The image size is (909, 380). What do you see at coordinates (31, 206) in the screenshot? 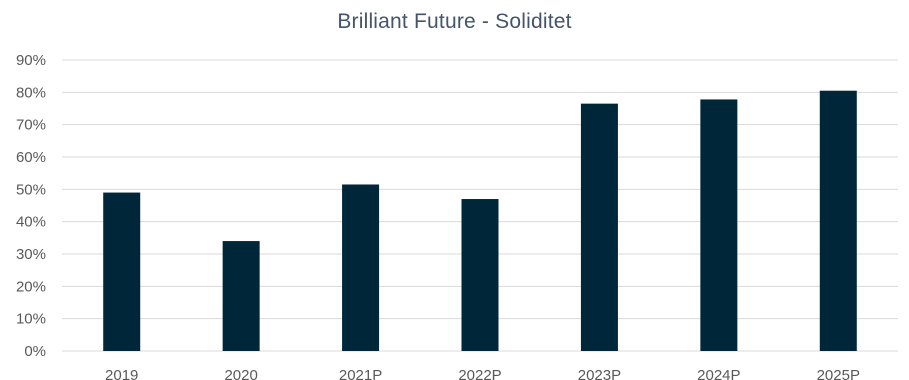
I see `y-axis-ticks: 0% 10% 20% 30% 40% 50% 60% 70% 80% 90%` at bounding box center [31, 206].